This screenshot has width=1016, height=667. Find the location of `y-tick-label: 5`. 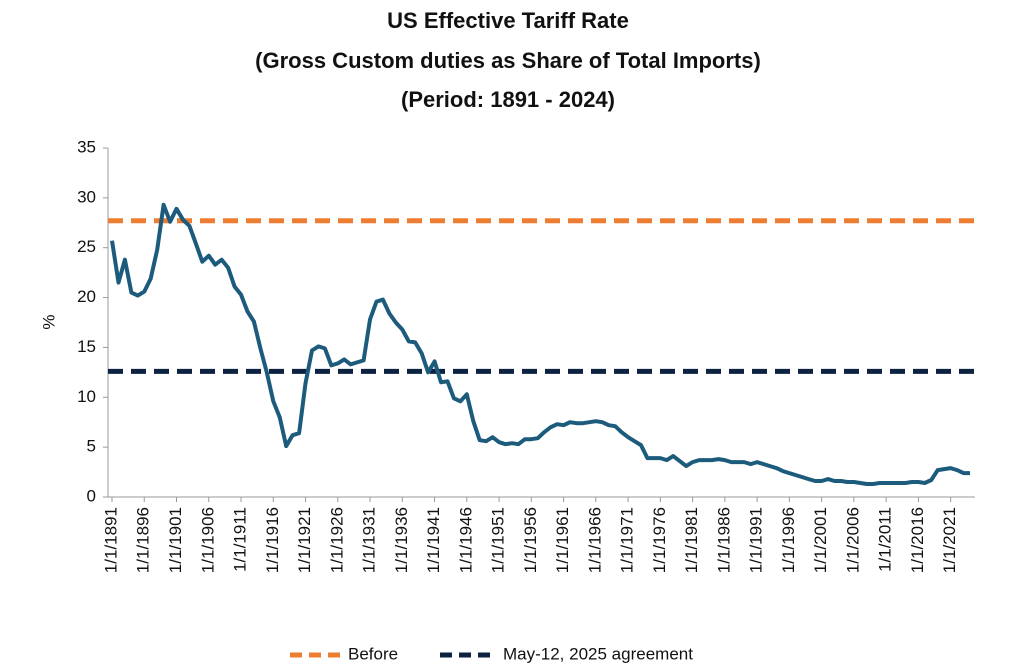

y-tick-label: 5 is located at coordinates (91, 446).